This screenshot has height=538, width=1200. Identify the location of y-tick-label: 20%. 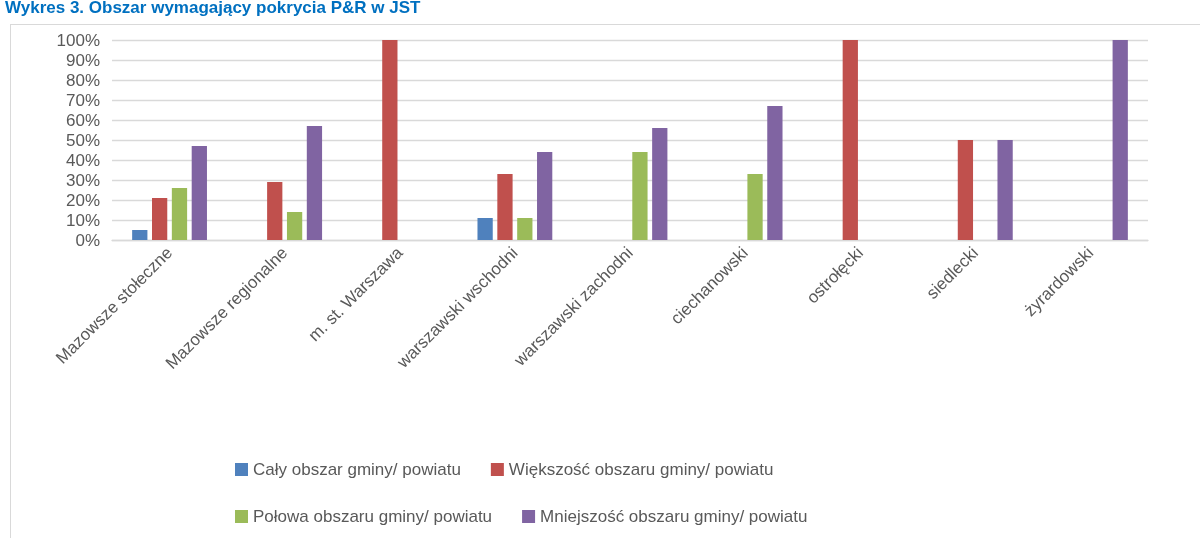
(82, 200).